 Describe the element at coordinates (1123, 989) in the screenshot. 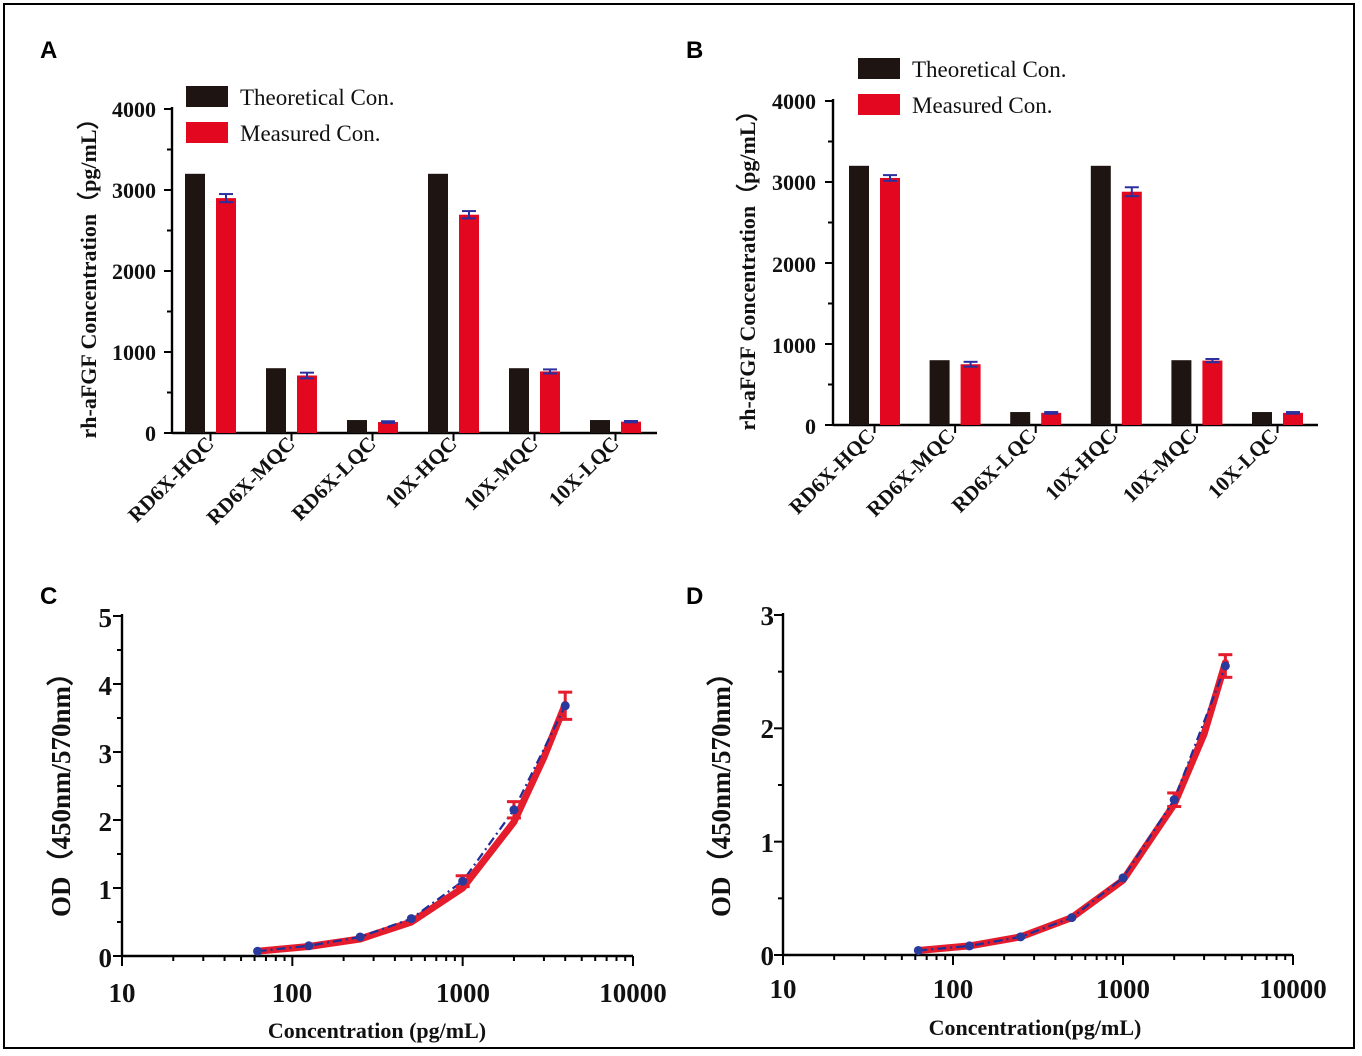

I see `panel-d-xtick: 1000` at that location.